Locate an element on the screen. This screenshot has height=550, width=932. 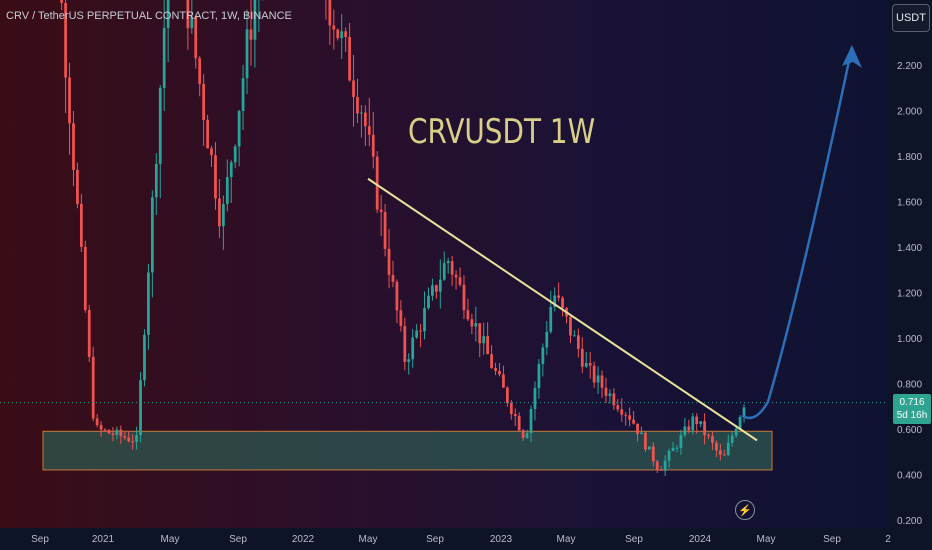
projection-arrow is located at coordinates (797, 233).